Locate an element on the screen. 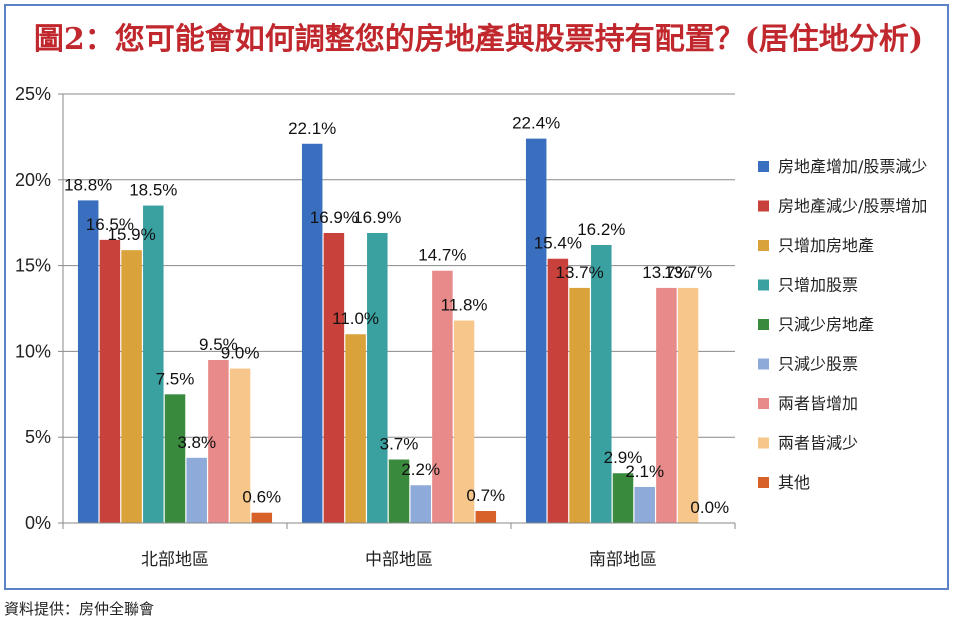  data-label: 11.8% is located at coordinates (464, 305).